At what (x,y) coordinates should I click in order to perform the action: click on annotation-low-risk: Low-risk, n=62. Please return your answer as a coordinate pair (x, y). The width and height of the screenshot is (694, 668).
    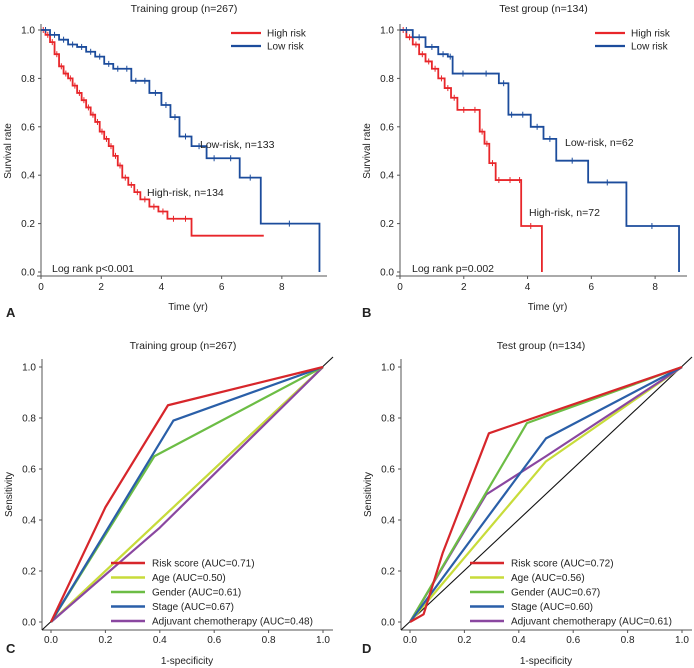
    Looking at the image, I should click on (599, 143).